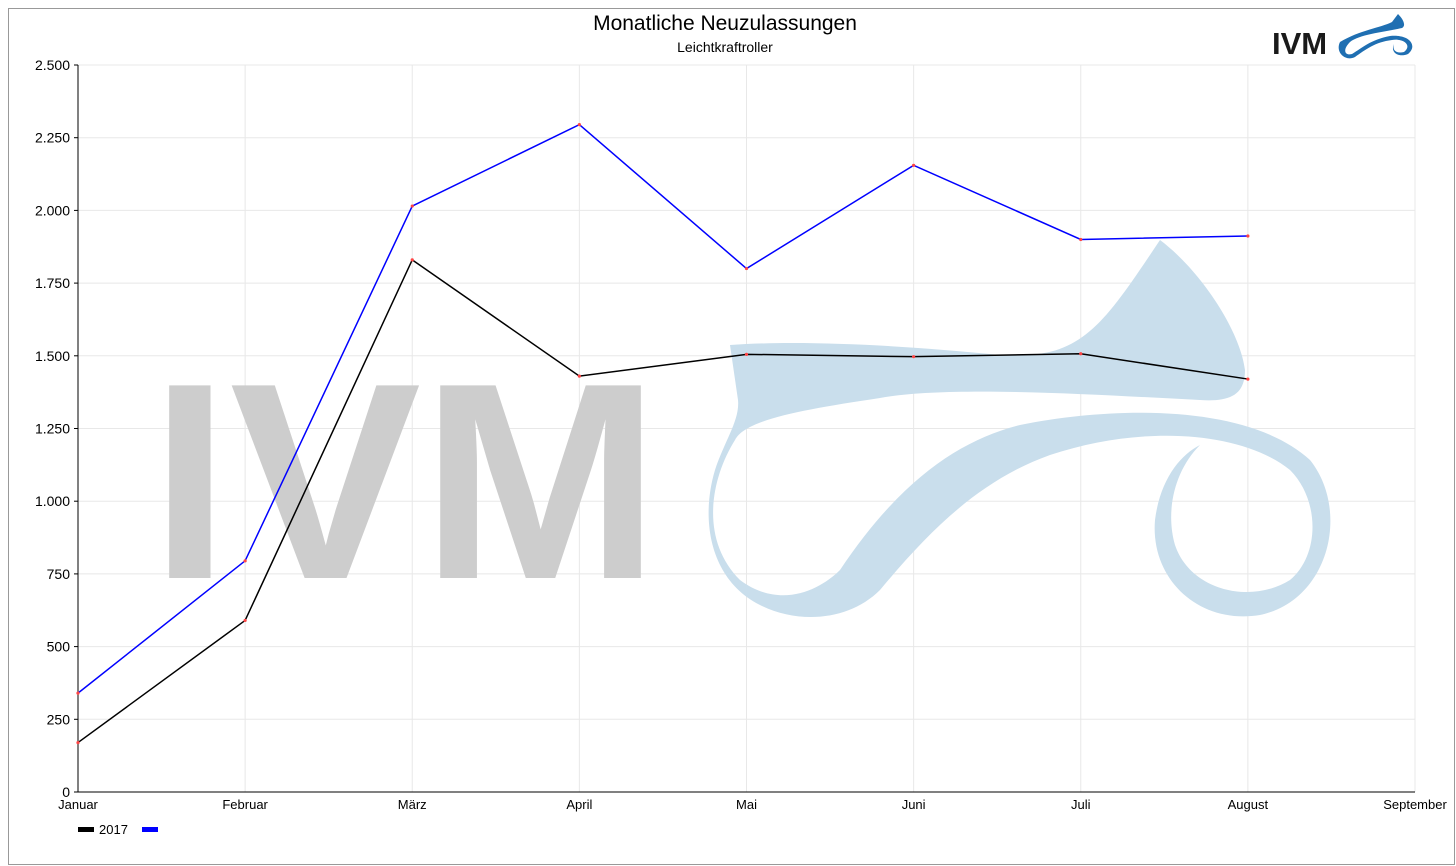 The width and height of the screenshot is (1456, 866). What do you see at coordinates (59, 719) in the screenshot?
I see `y-tick-label: 250` at bounding box center [59, 719].